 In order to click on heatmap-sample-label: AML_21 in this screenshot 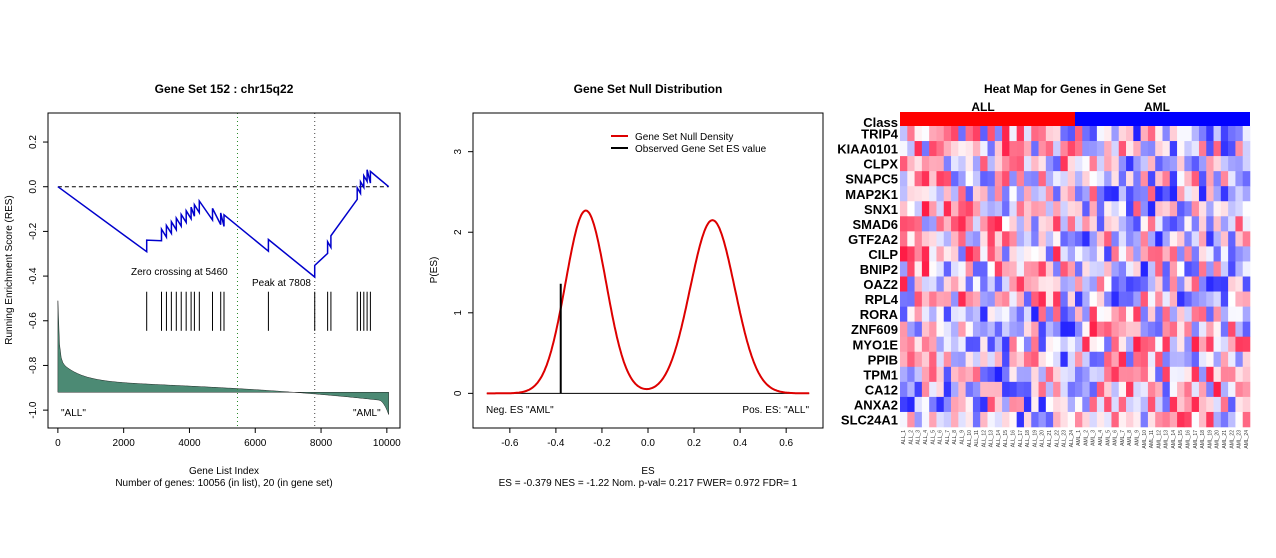, I will do `click(1225, 439)`.